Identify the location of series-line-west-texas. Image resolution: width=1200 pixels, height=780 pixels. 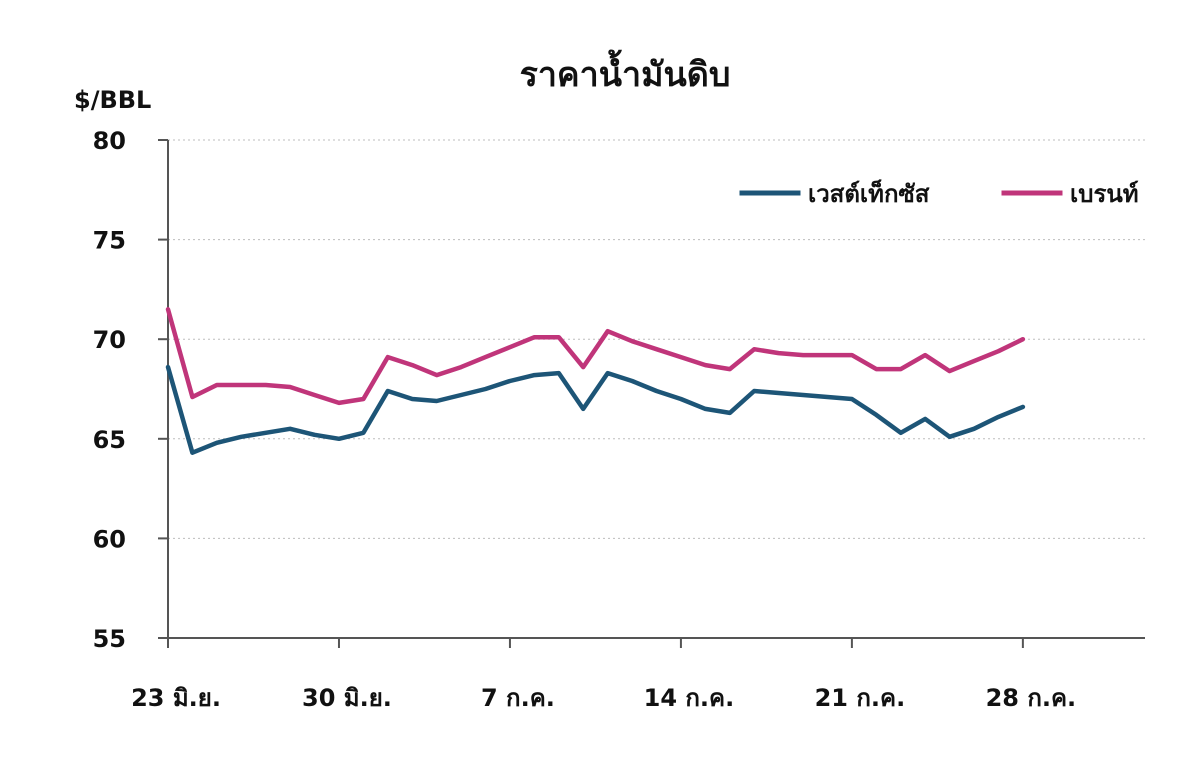
(595, 409).